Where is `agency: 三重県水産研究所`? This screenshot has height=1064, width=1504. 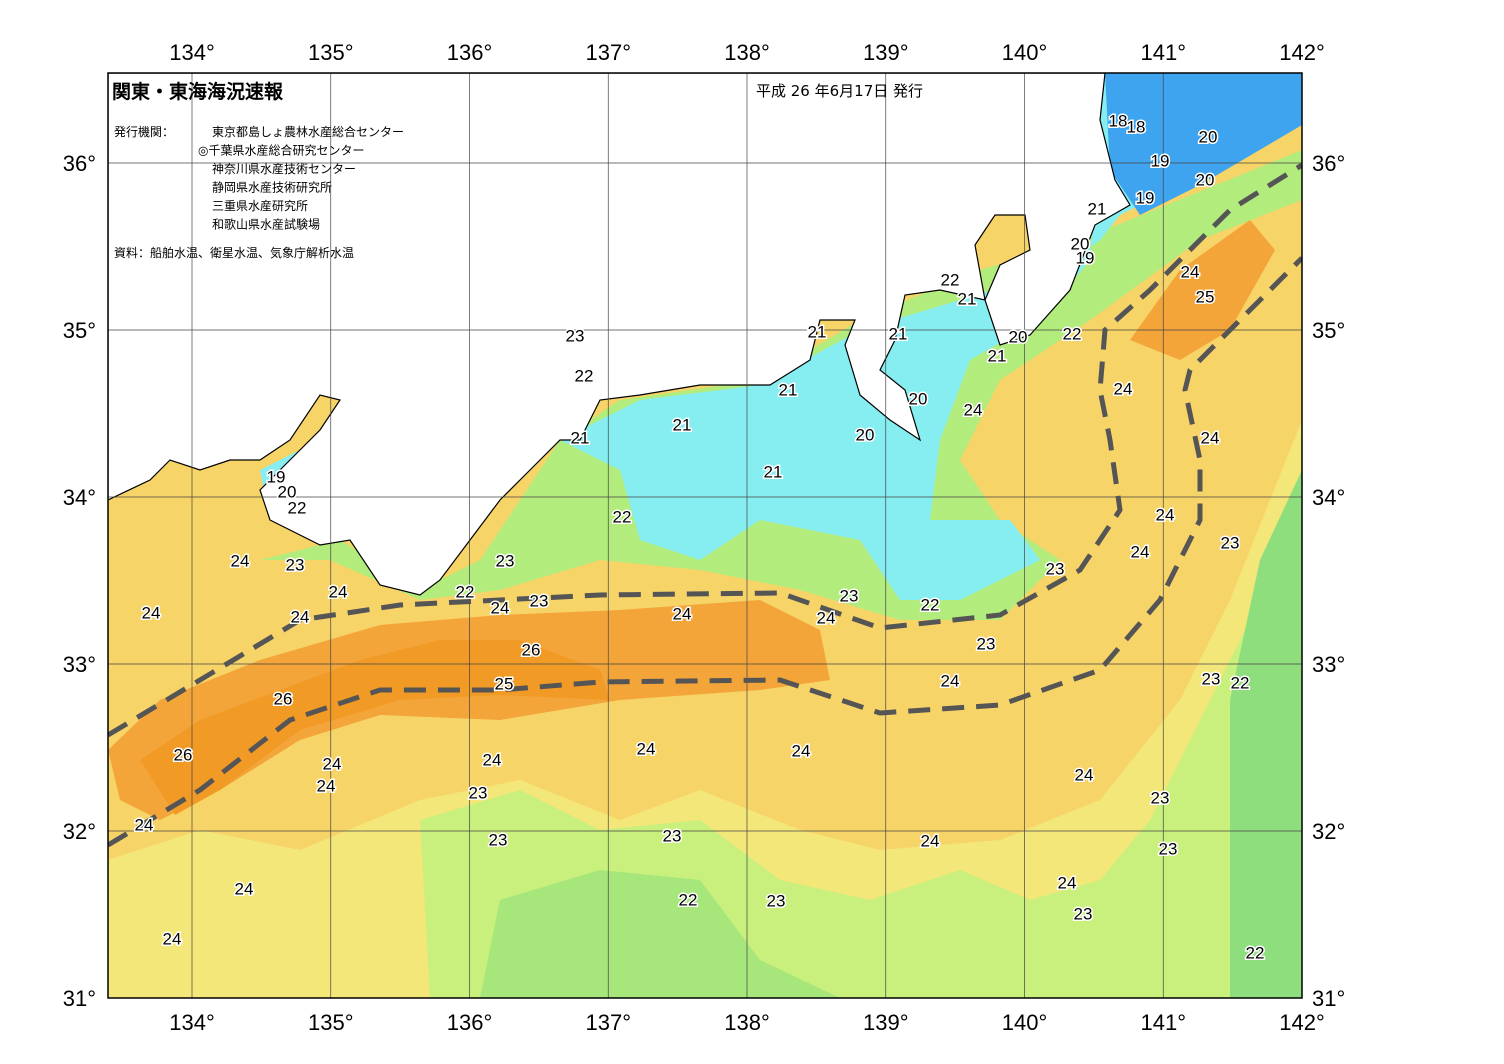
agency: 三重県水産研究所 is located at coordinates (260, 205).